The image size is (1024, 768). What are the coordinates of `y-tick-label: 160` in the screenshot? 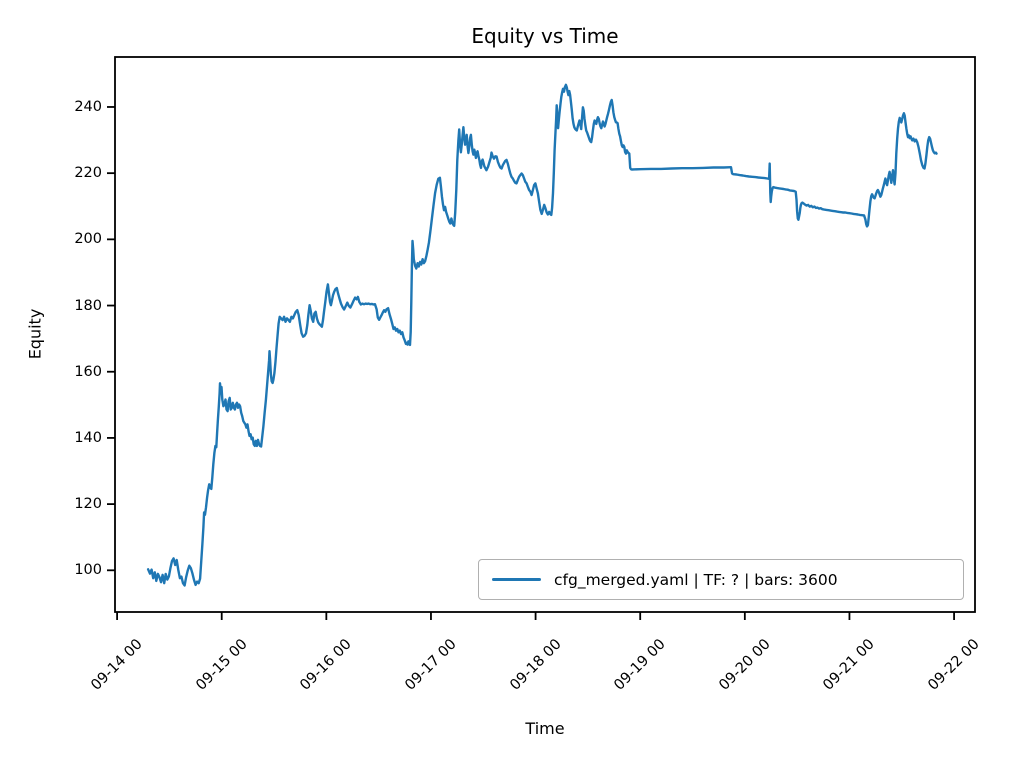 It's located at (88, 371).